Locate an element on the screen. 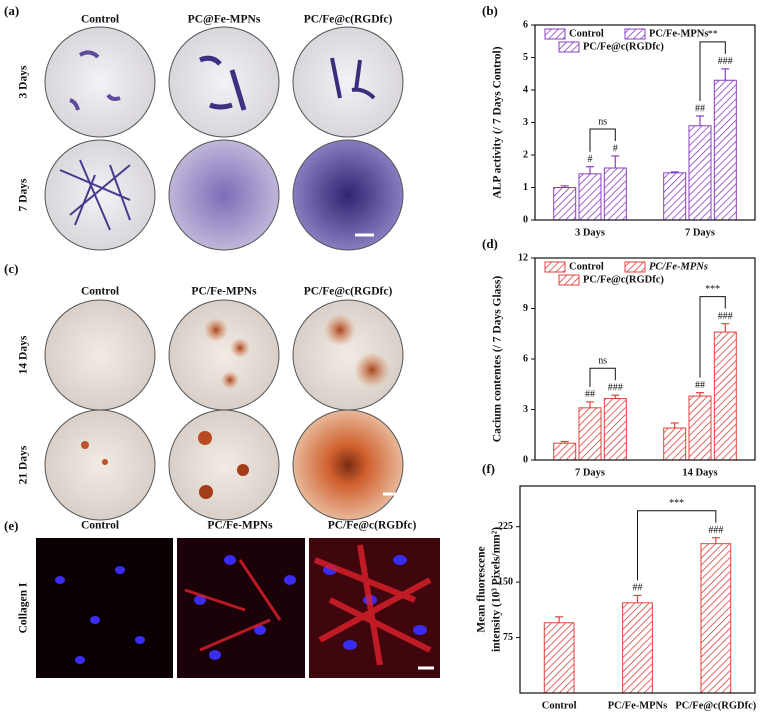 The image size is (764, 712). y-tick-label: 9 is located at coordinates (525, 308).